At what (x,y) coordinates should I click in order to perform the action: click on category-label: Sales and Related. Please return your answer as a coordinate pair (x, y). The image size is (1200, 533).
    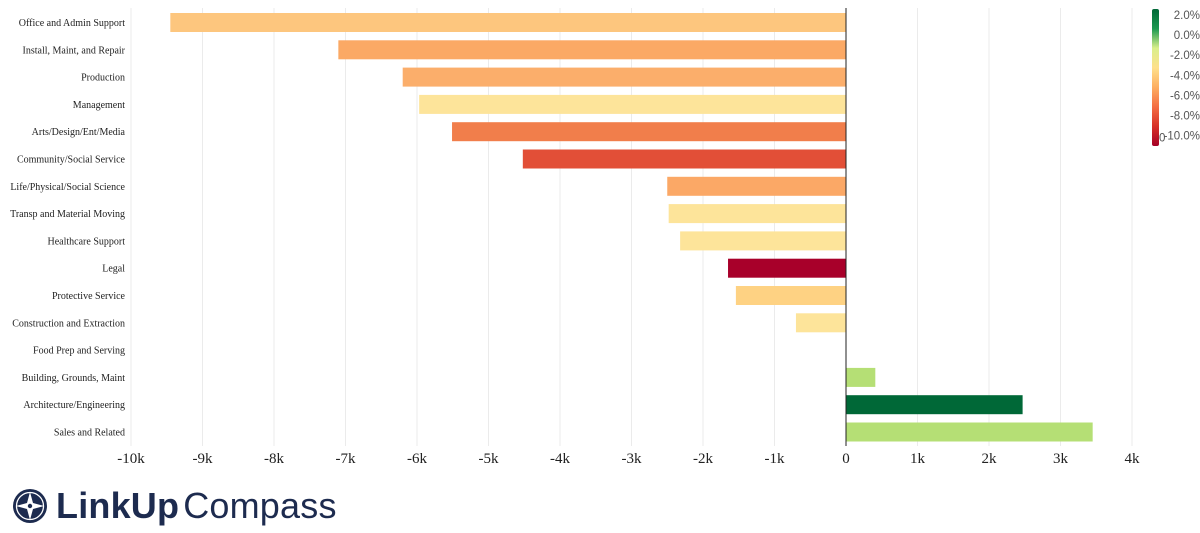
    Looking at the image, I should click on (89, 433).